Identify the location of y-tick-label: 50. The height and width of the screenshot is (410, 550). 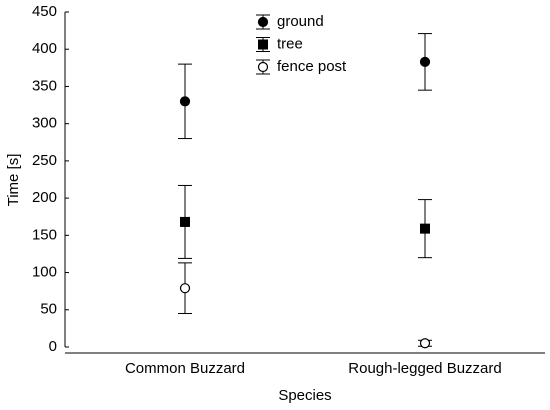
(48, 309).